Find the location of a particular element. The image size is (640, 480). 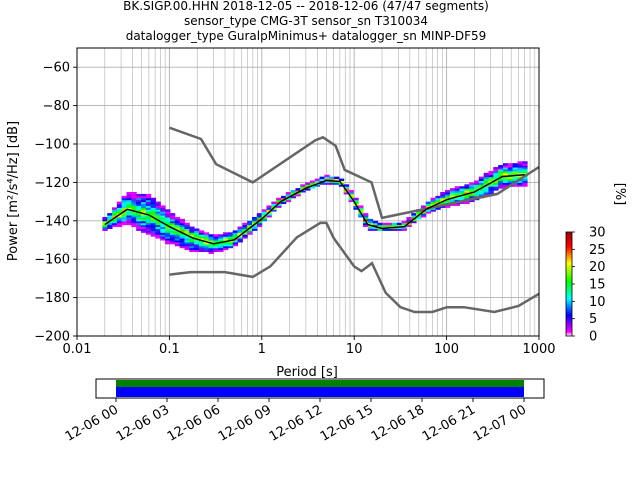

time-tick-label: 12-06 03 is located at coordinates (143, 423).